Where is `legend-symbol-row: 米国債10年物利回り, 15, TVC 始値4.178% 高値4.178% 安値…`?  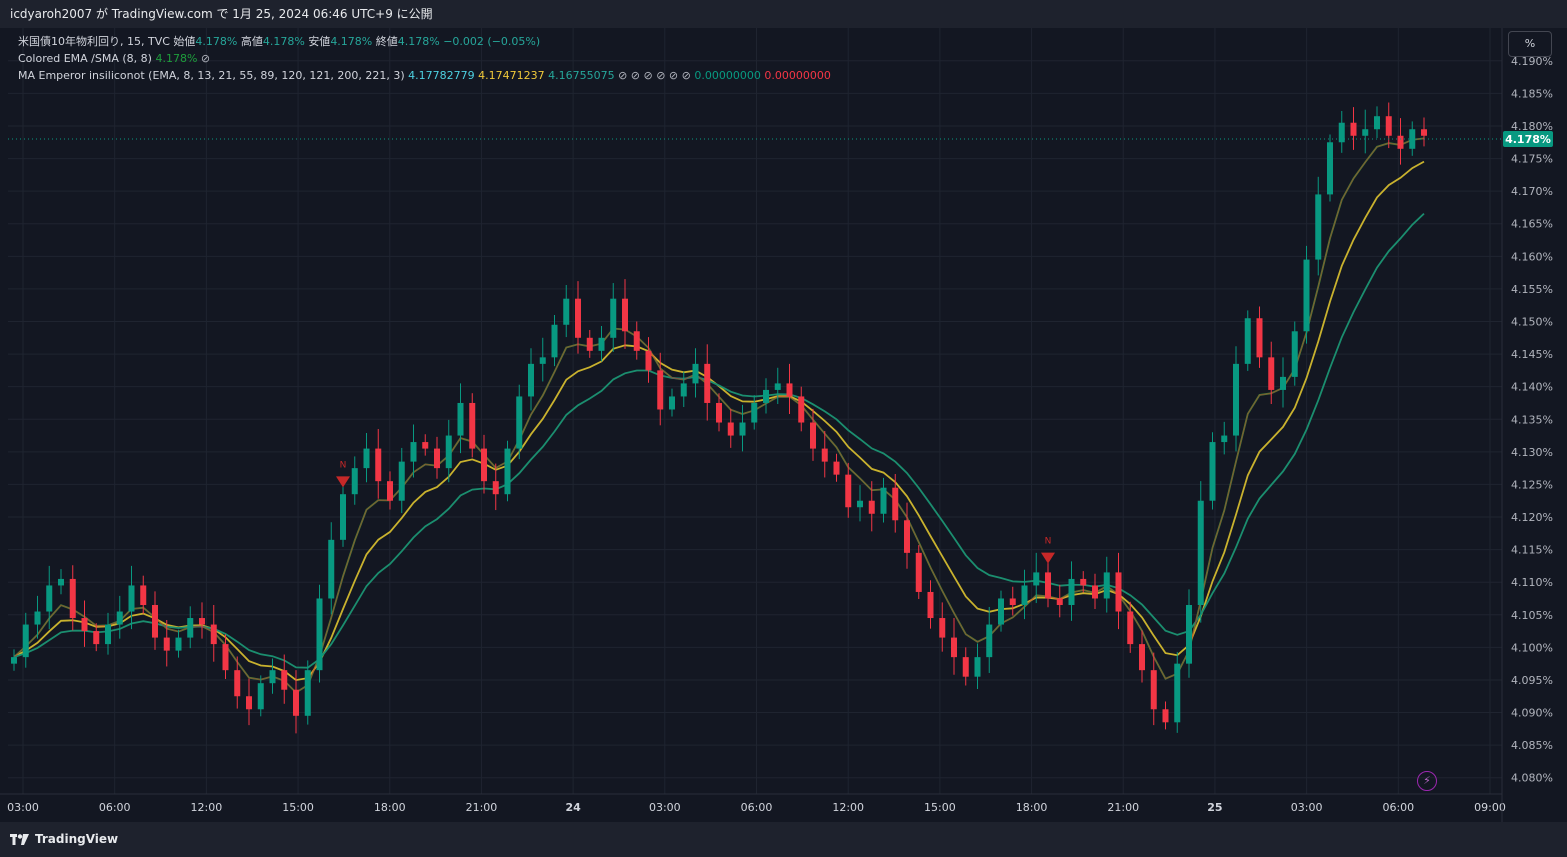
legend-symbol-row: 米国債10年物利回り, 15, TVC 始値4.178% 高値4.178% 安値… is located at coordinates (424, 41).